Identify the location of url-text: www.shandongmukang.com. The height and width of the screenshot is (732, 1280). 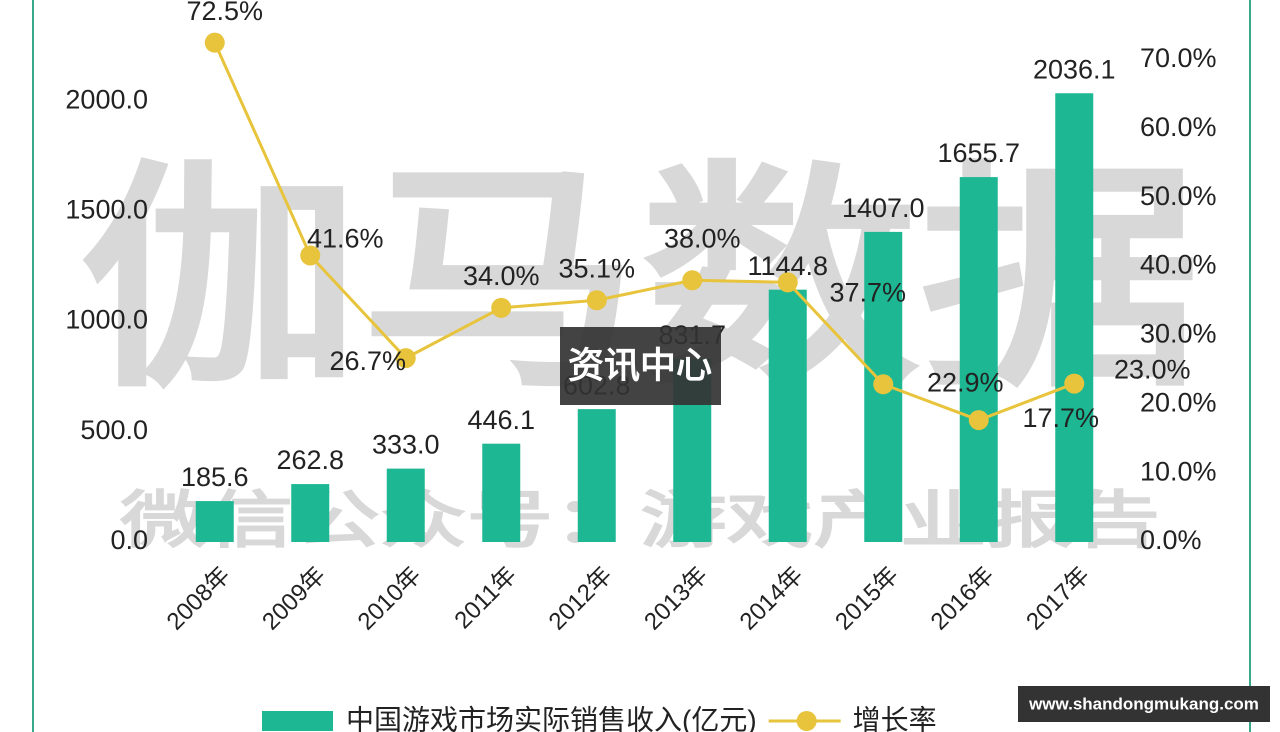
(1143, 703).